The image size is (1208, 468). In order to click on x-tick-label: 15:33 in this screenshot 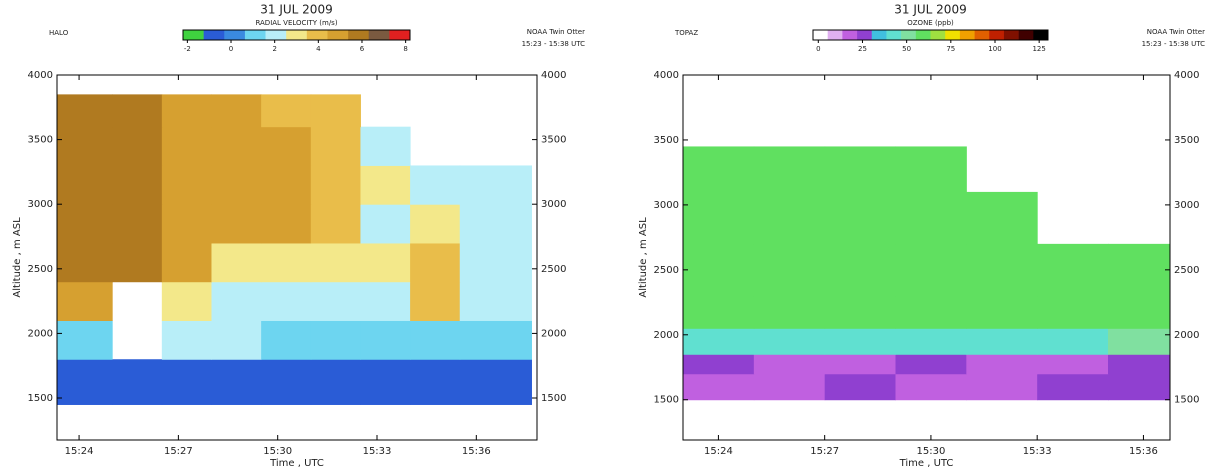, I will do `click(377, 451)`.